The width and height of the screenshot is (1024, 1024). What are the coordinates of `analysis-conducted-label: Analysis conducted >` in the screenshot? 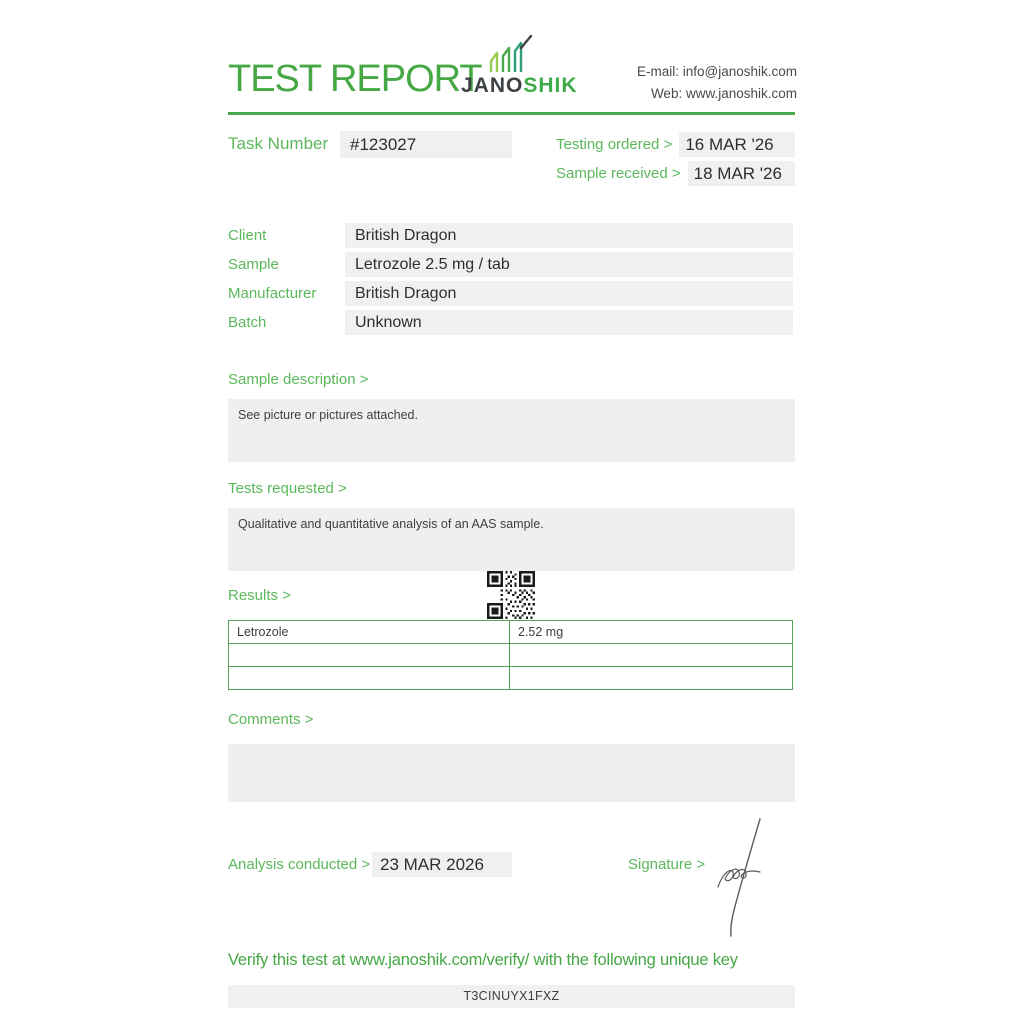 It's located at (299, 864).